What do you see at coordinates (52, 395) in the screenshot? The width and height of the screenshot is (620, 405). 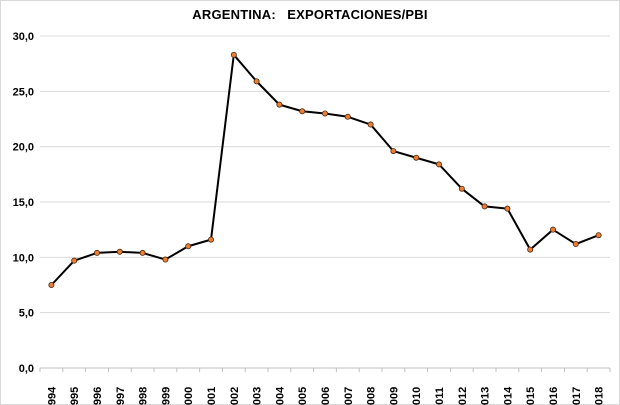 I see `x-tick-label: 1994` at bounding box center [52, 395].